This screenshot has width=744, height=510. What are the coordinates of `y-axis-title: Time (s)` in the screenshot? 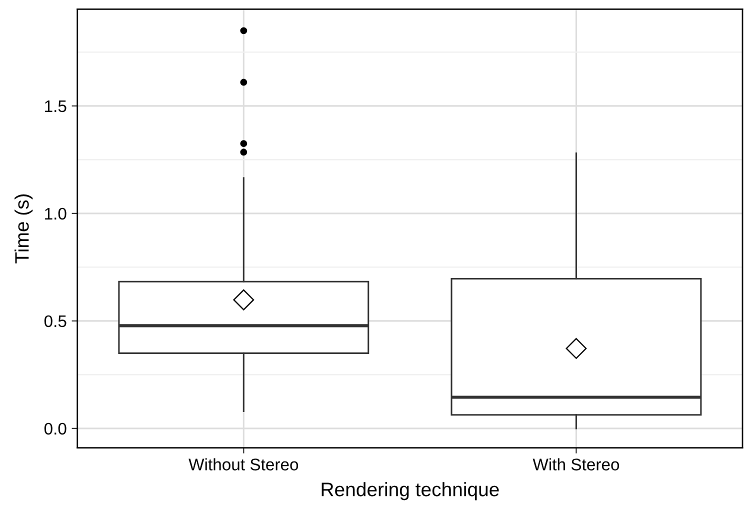 It's located at (23, 229).